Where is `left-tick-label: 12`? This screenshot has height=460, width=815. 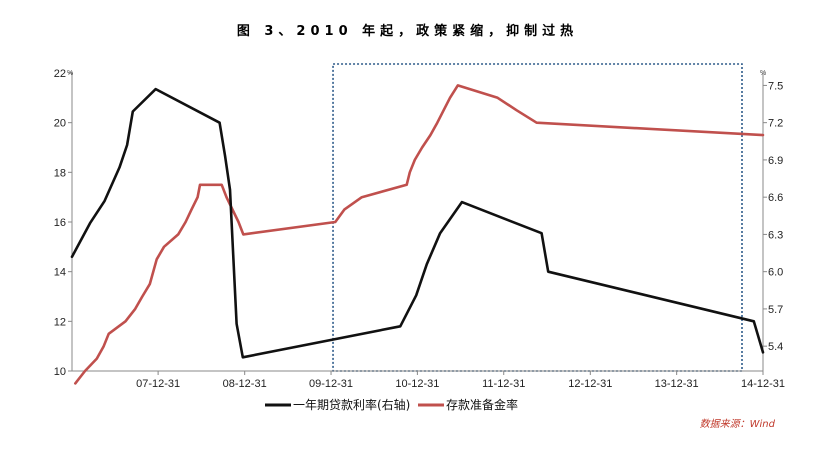 left-tick-label: 12 is located at coordinates (60, 322).